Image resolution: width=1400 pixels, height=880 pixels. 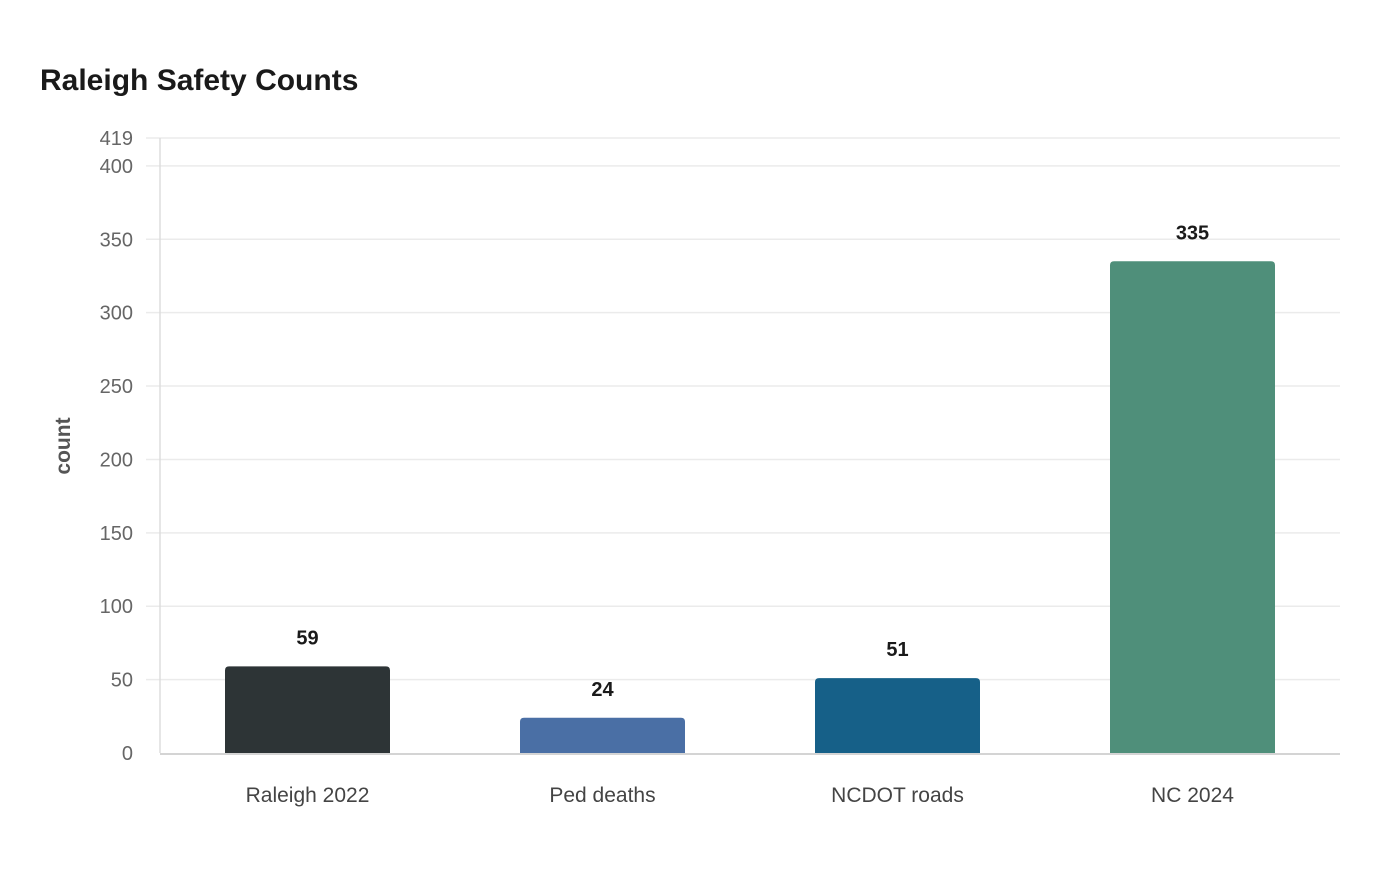 I want to click on y-tick-label: 0, so click(x=127, y=754).